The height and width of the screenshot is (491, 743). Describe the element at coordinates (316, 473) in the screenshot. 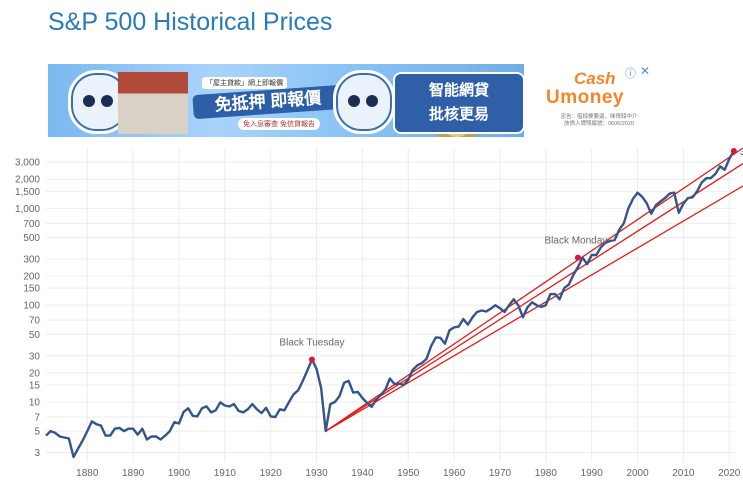

I see `x-tick-label: 1930` at that location.